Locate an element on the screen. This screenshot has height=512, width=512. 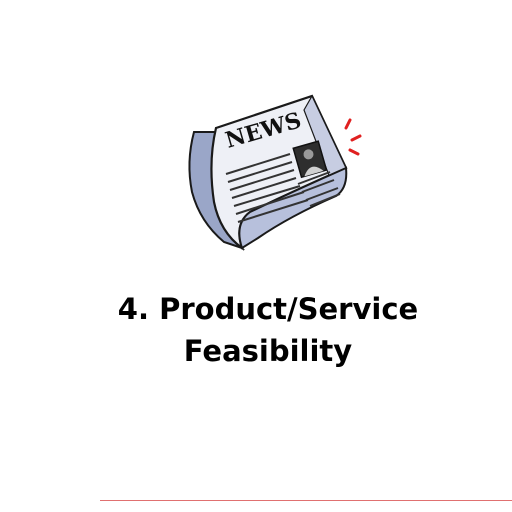
title-line-2: Feasibility is located at coordinates (256, 351).